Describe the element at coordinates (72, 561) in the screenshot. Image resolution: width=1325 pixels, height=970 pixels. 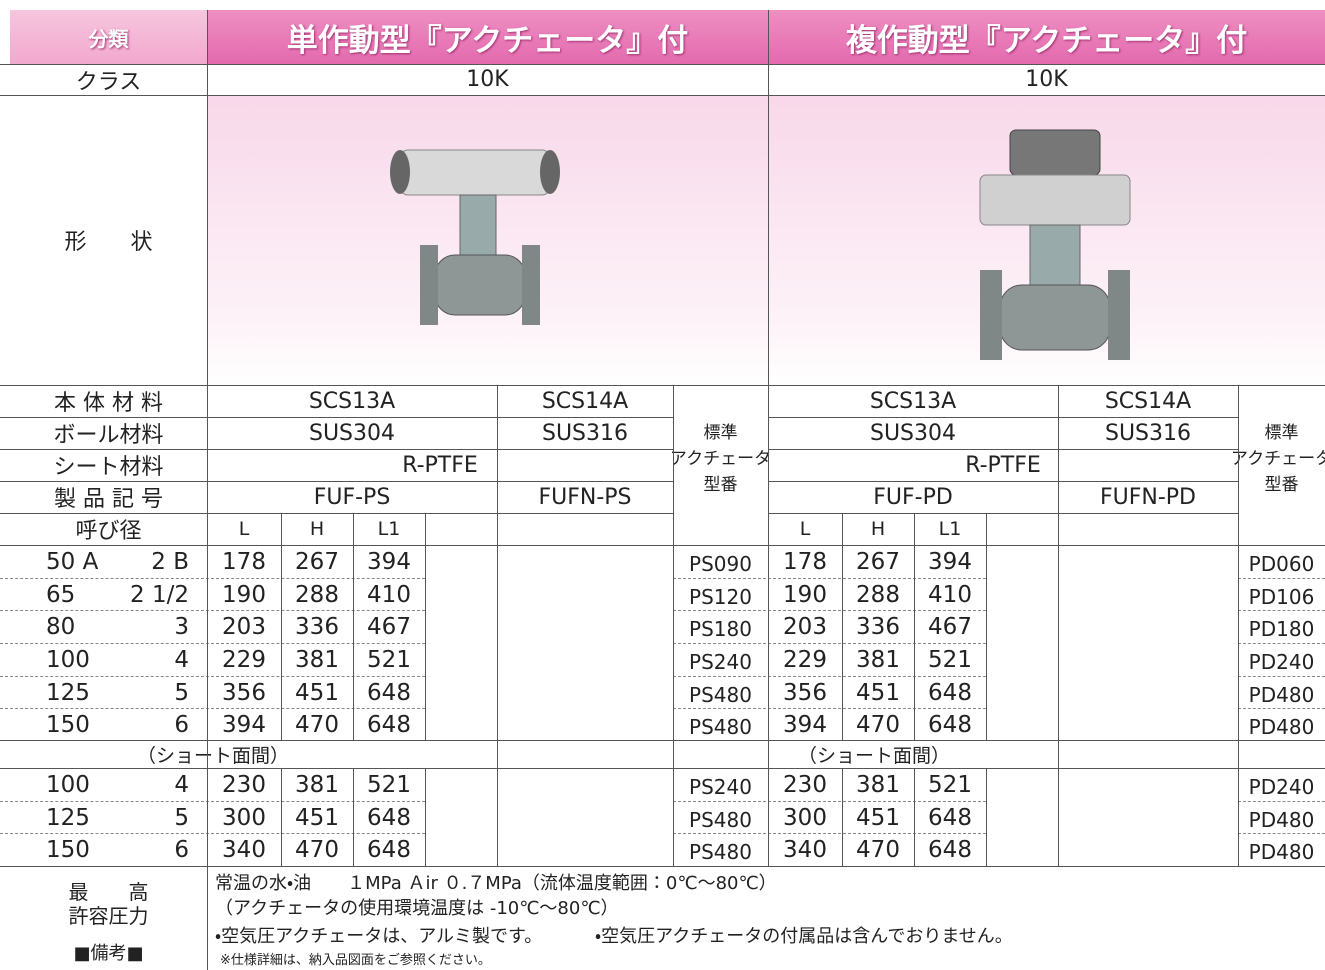
I see `size-a: 50 A` at that location.